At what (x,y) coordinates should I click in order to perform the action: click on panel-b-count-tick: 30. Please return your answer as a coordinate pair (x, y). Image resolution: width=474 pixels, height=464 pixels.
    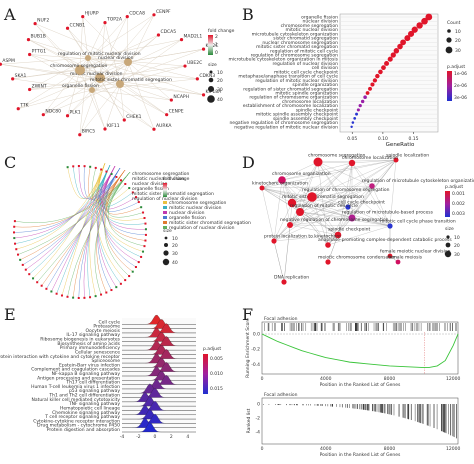
    Looking at the image, I should click on (458, 51).